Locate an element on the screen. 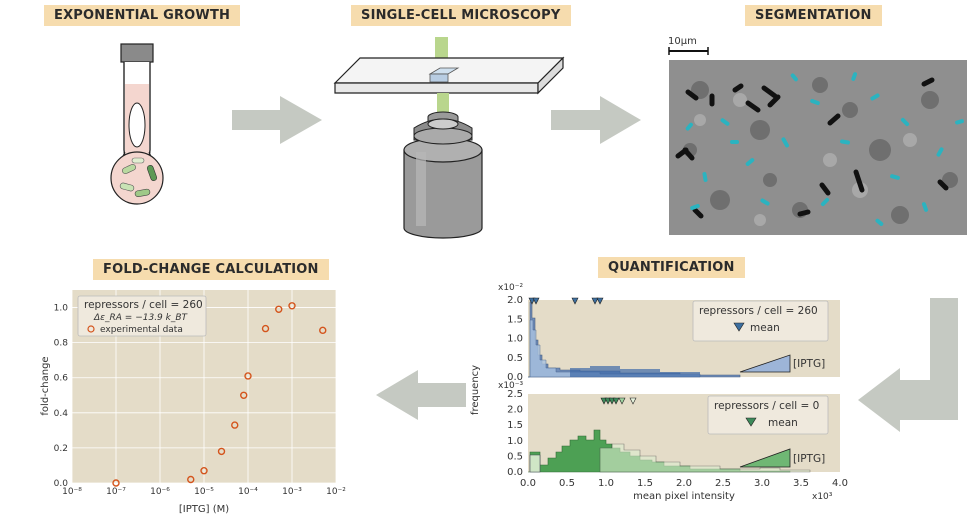 The image size is (978, 519). quantification-x-exponent: x10³ is located at coordinates (822, 497).